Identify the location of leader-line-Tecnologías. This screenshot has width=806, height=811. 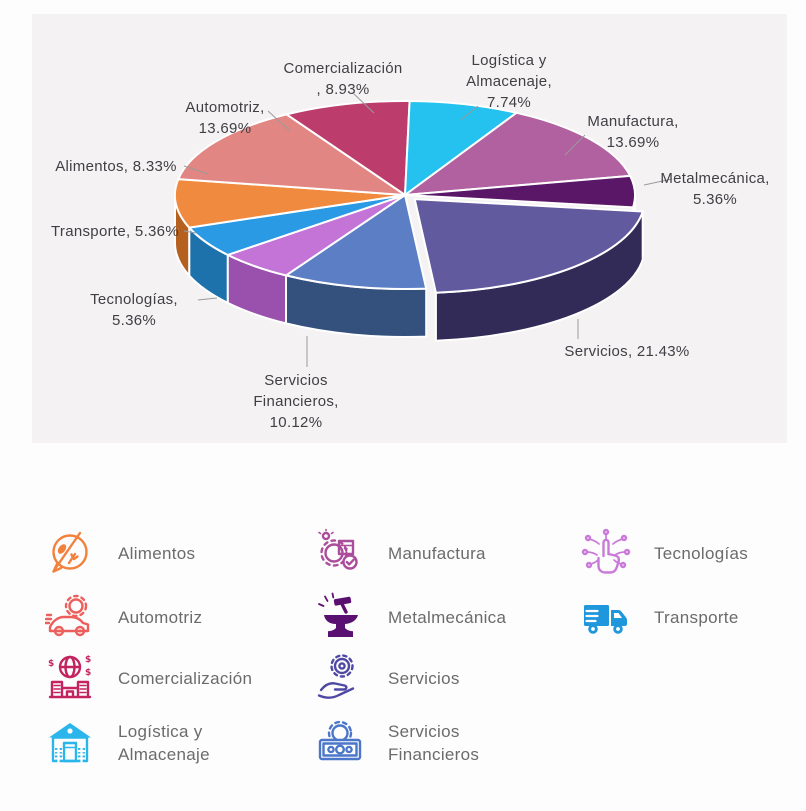
(207, 299).